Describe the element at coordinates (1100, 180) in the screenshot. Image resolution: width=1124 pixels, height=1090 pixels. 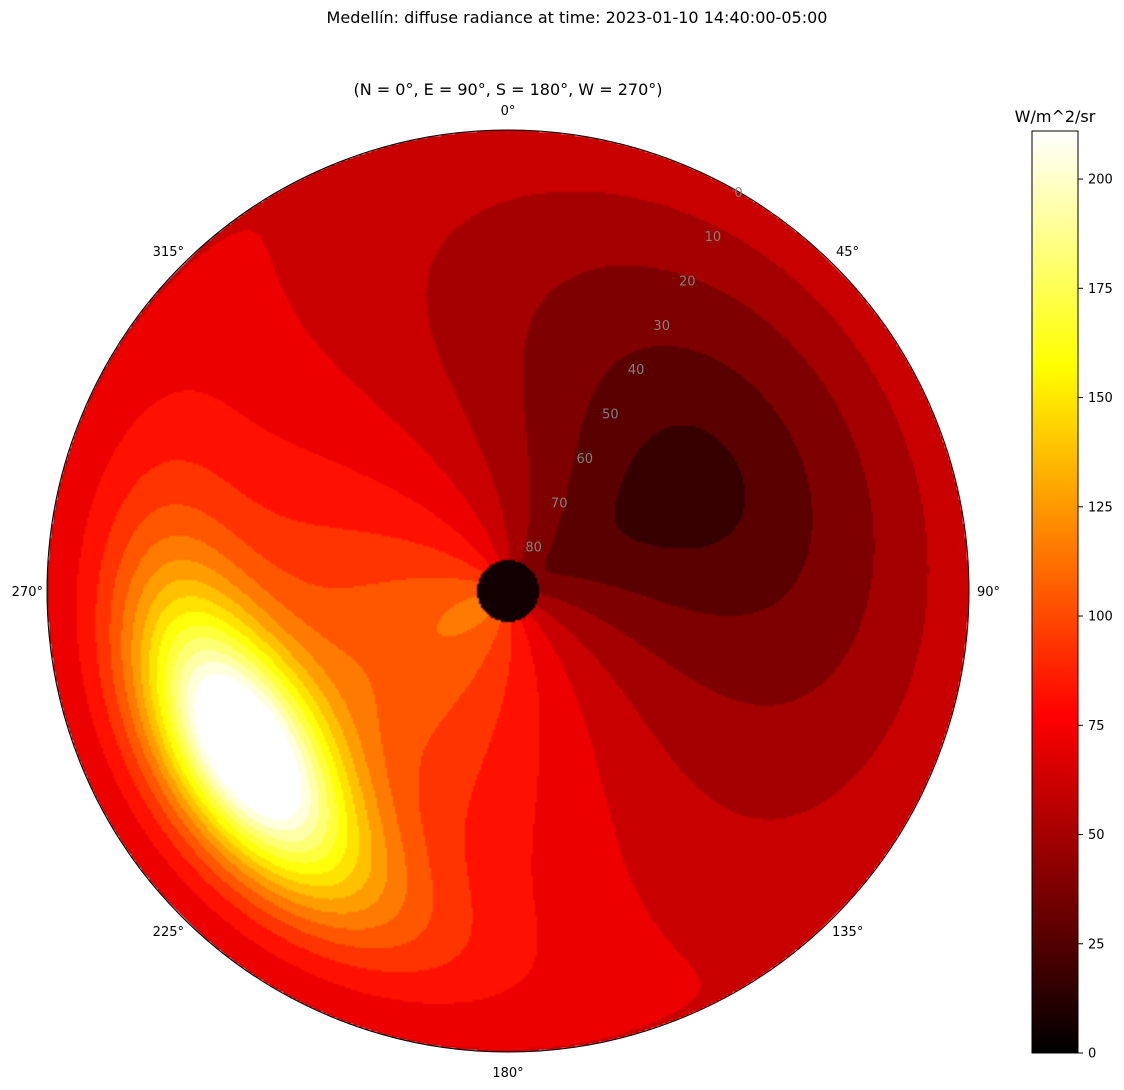
I see `colorbar-tick-label: 200` at that location.